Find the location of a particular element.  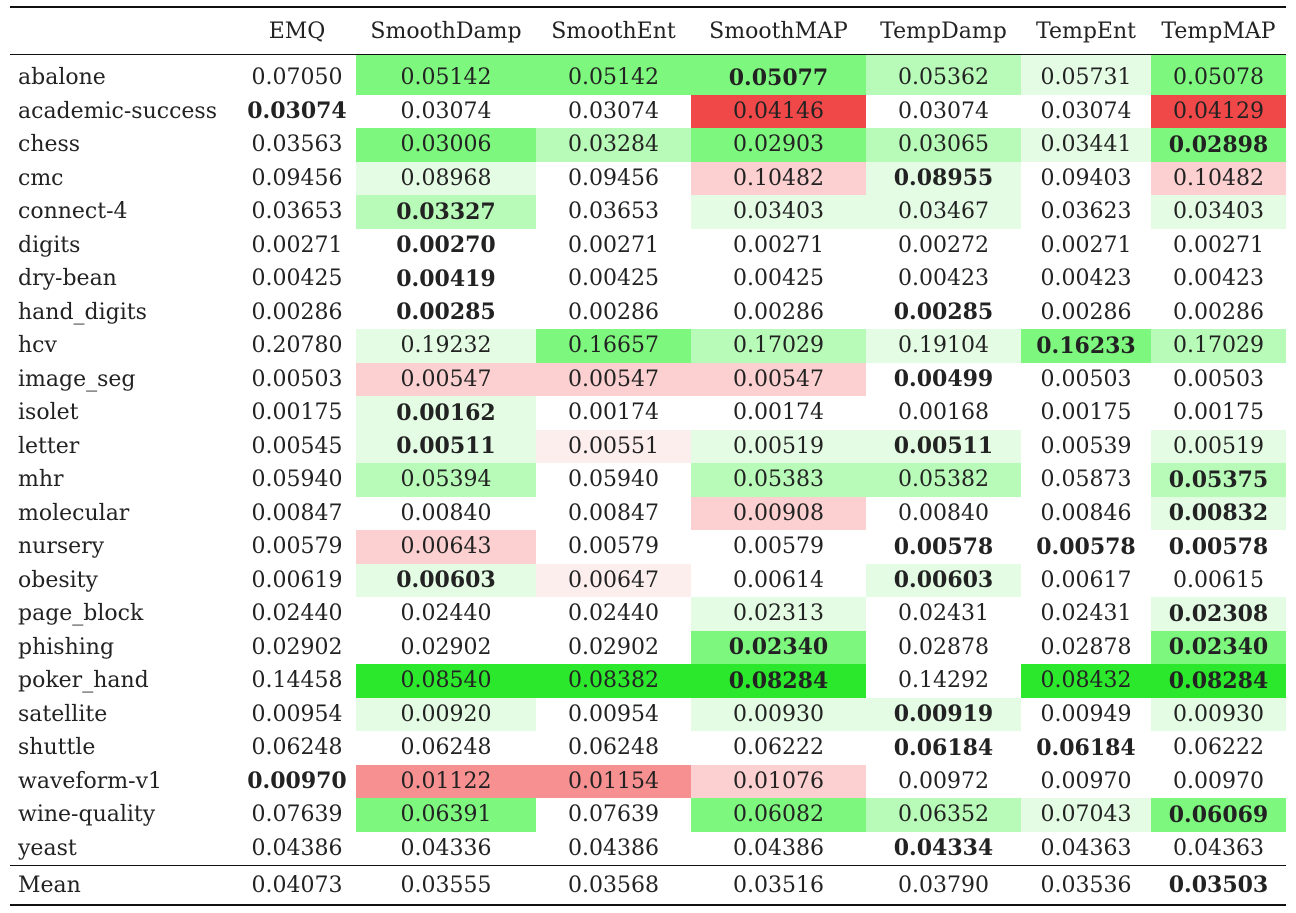

value-cell: 0.05362 is located at coordinates (943, 74).